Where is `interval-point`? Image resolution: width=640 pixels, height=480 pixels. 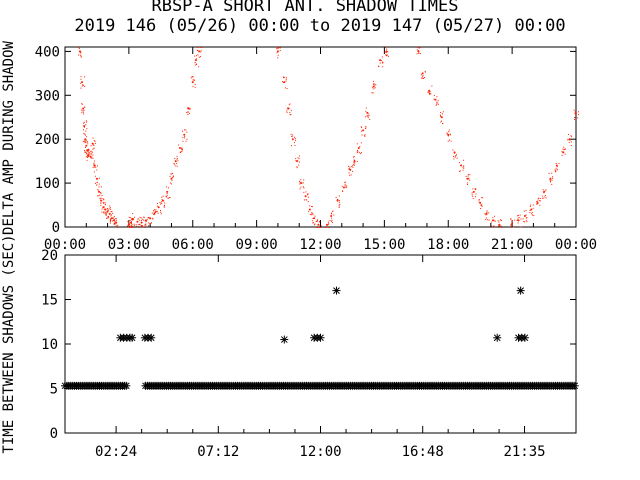
interval-point is located at coordinates (284, 339).